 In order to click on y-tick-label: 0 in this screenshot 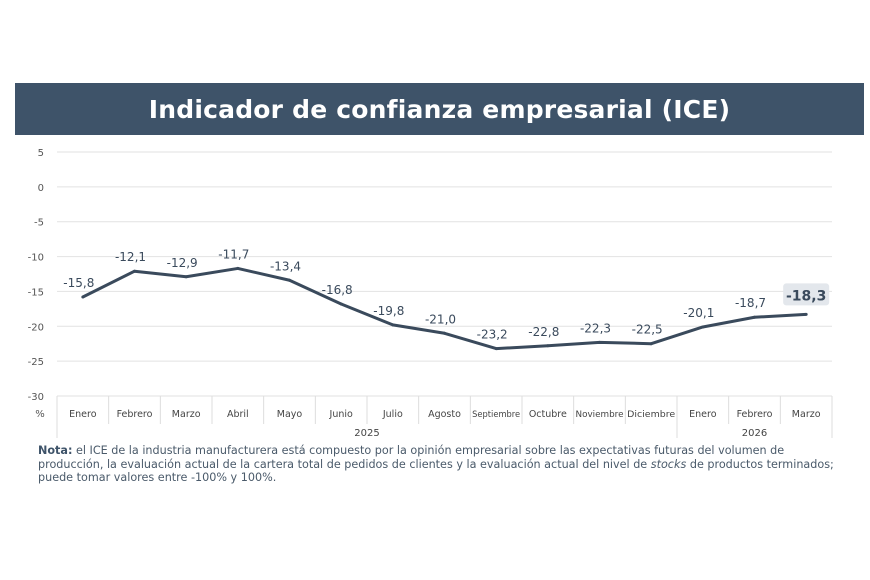, I will do `click(41, 188)`.